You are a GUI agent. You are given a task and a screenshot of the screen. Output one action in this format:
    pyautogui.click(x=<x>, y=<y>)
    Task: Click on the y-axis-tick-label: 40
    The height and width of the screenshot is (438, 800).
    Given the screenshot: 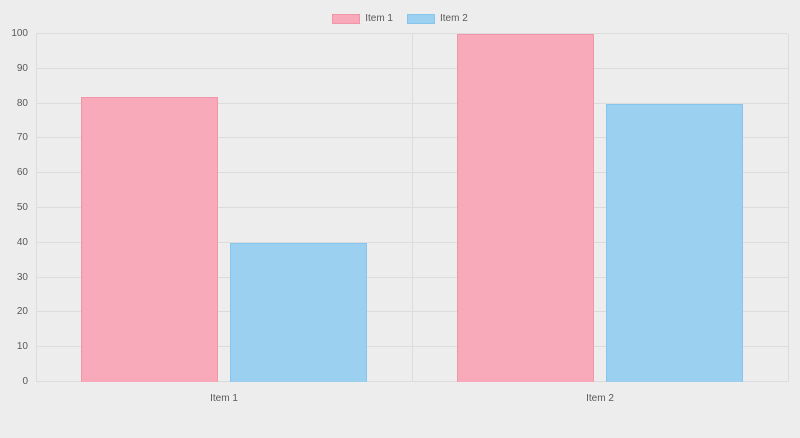 What is the action you would take?
    pyautogui.click(x=22, y=242)
    